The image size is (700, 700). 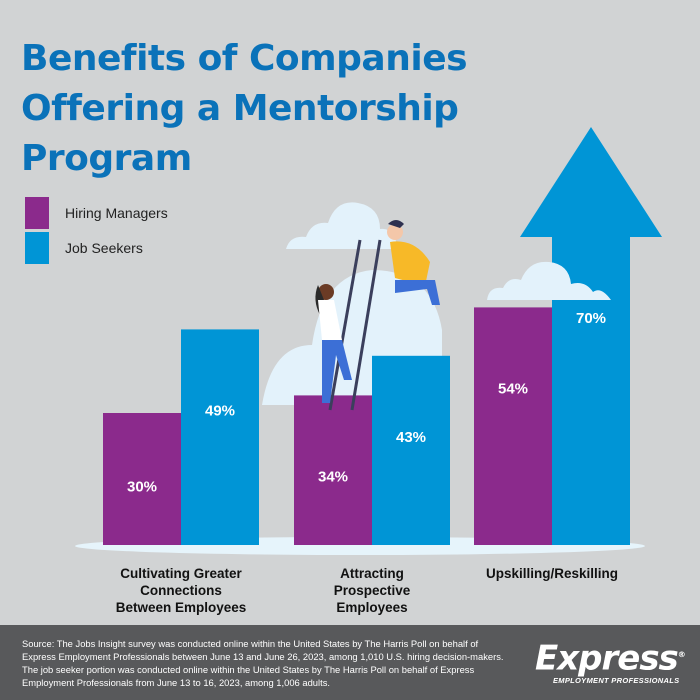 What do you see at coordinates (181, 607) in the screenshot?
I see `category-label-line: Between Employees` at bounding box center [181, 607].